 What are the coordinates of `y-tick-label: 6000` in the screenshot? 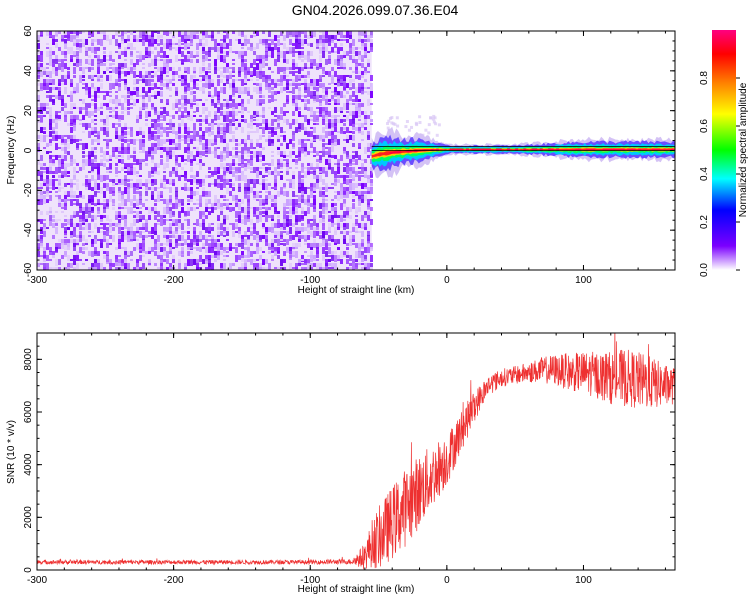 It's located at (28, 411).